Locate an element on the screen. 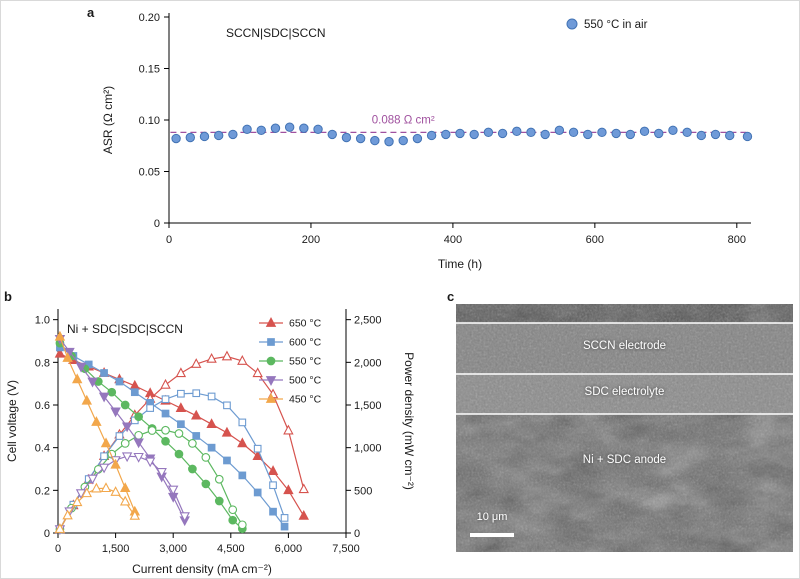  sem-label-sccn-electrode: SCCN electrode is located at coordinates (624, 346).